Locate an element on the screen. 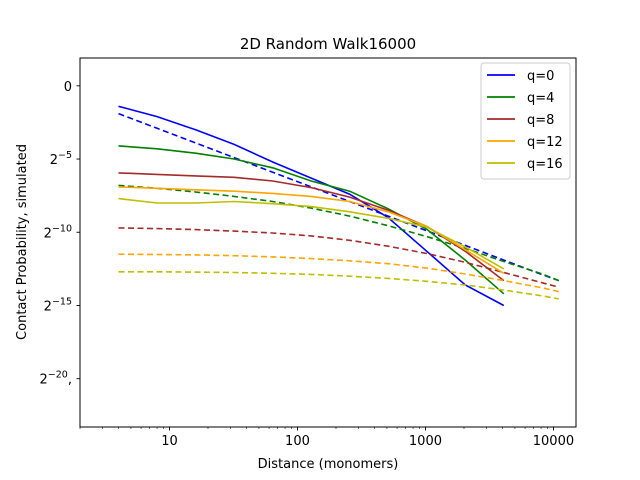 The width and height of the screenshot is (640, 480). series-line-q16-solid is located at coordinates (311, 233).